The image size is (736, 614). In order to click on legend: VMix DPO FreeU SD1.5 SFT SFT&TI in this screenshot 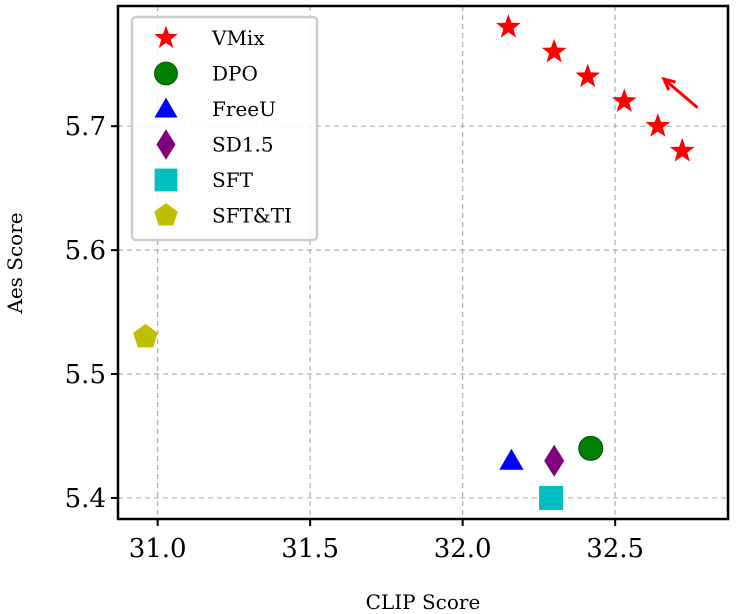, I will do `click(224, 128)`.